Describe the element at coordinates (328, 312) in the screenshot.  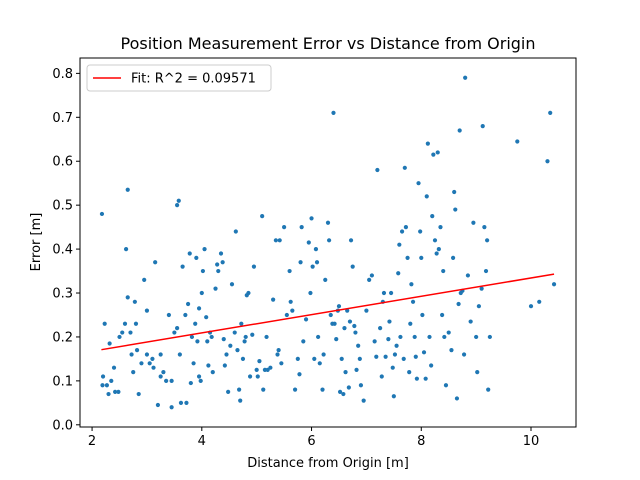
I see `fit-line` at that location.